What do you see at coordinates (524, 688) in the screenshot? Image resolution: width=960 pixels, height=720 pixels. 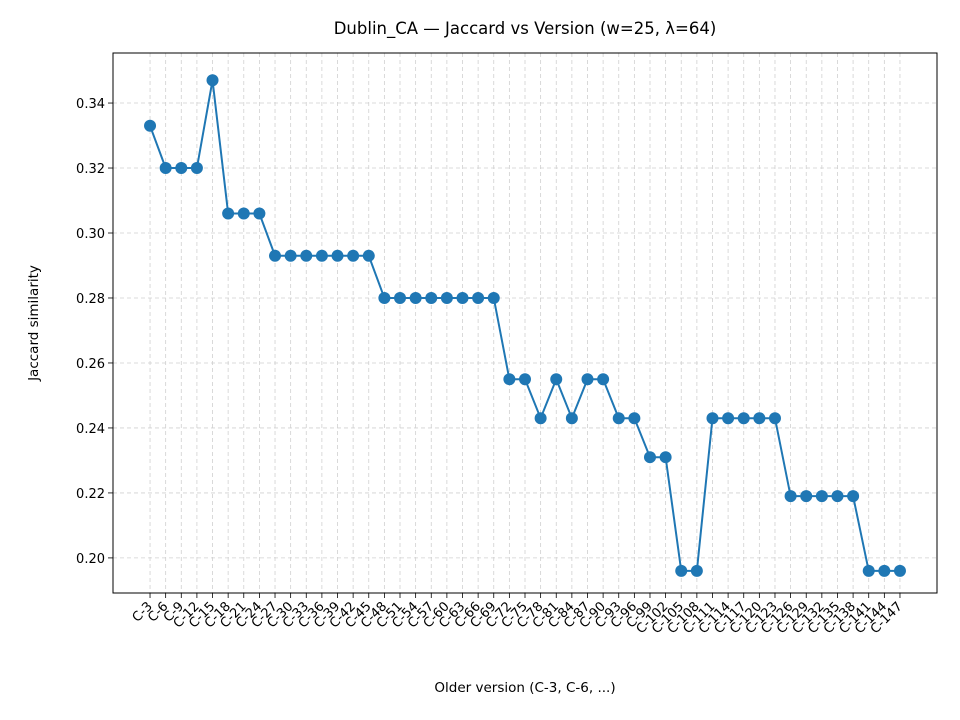 I see `x-axis-label: Older version (C-3, C-6, ...)` at bounding box center [524, 688].